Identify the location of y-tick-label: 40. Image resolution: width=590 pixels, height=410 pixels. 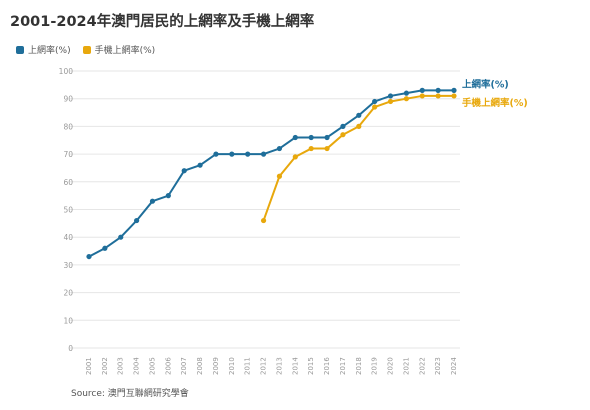
(68, 237).